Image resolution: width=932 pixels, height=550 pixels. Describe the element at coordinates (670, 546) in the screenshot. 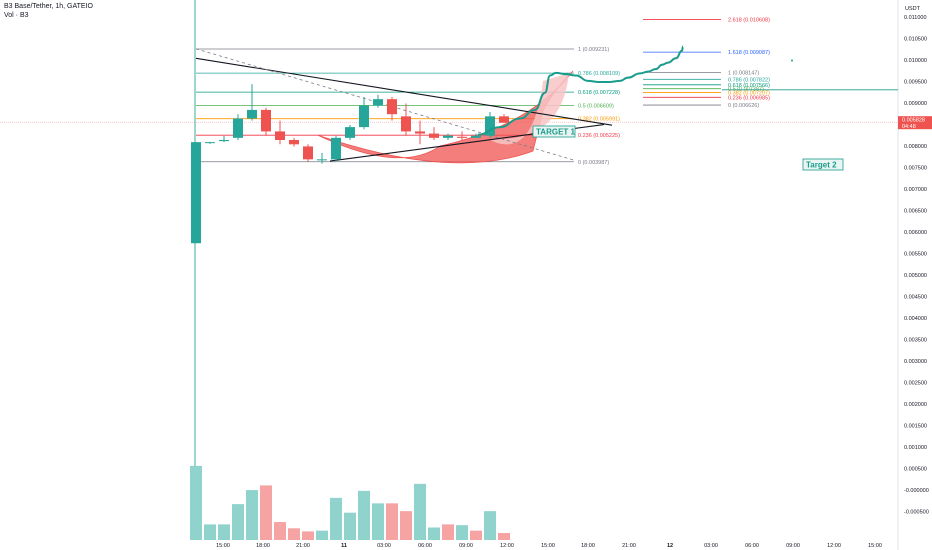

I see `time-tick-label: 12` at that location.